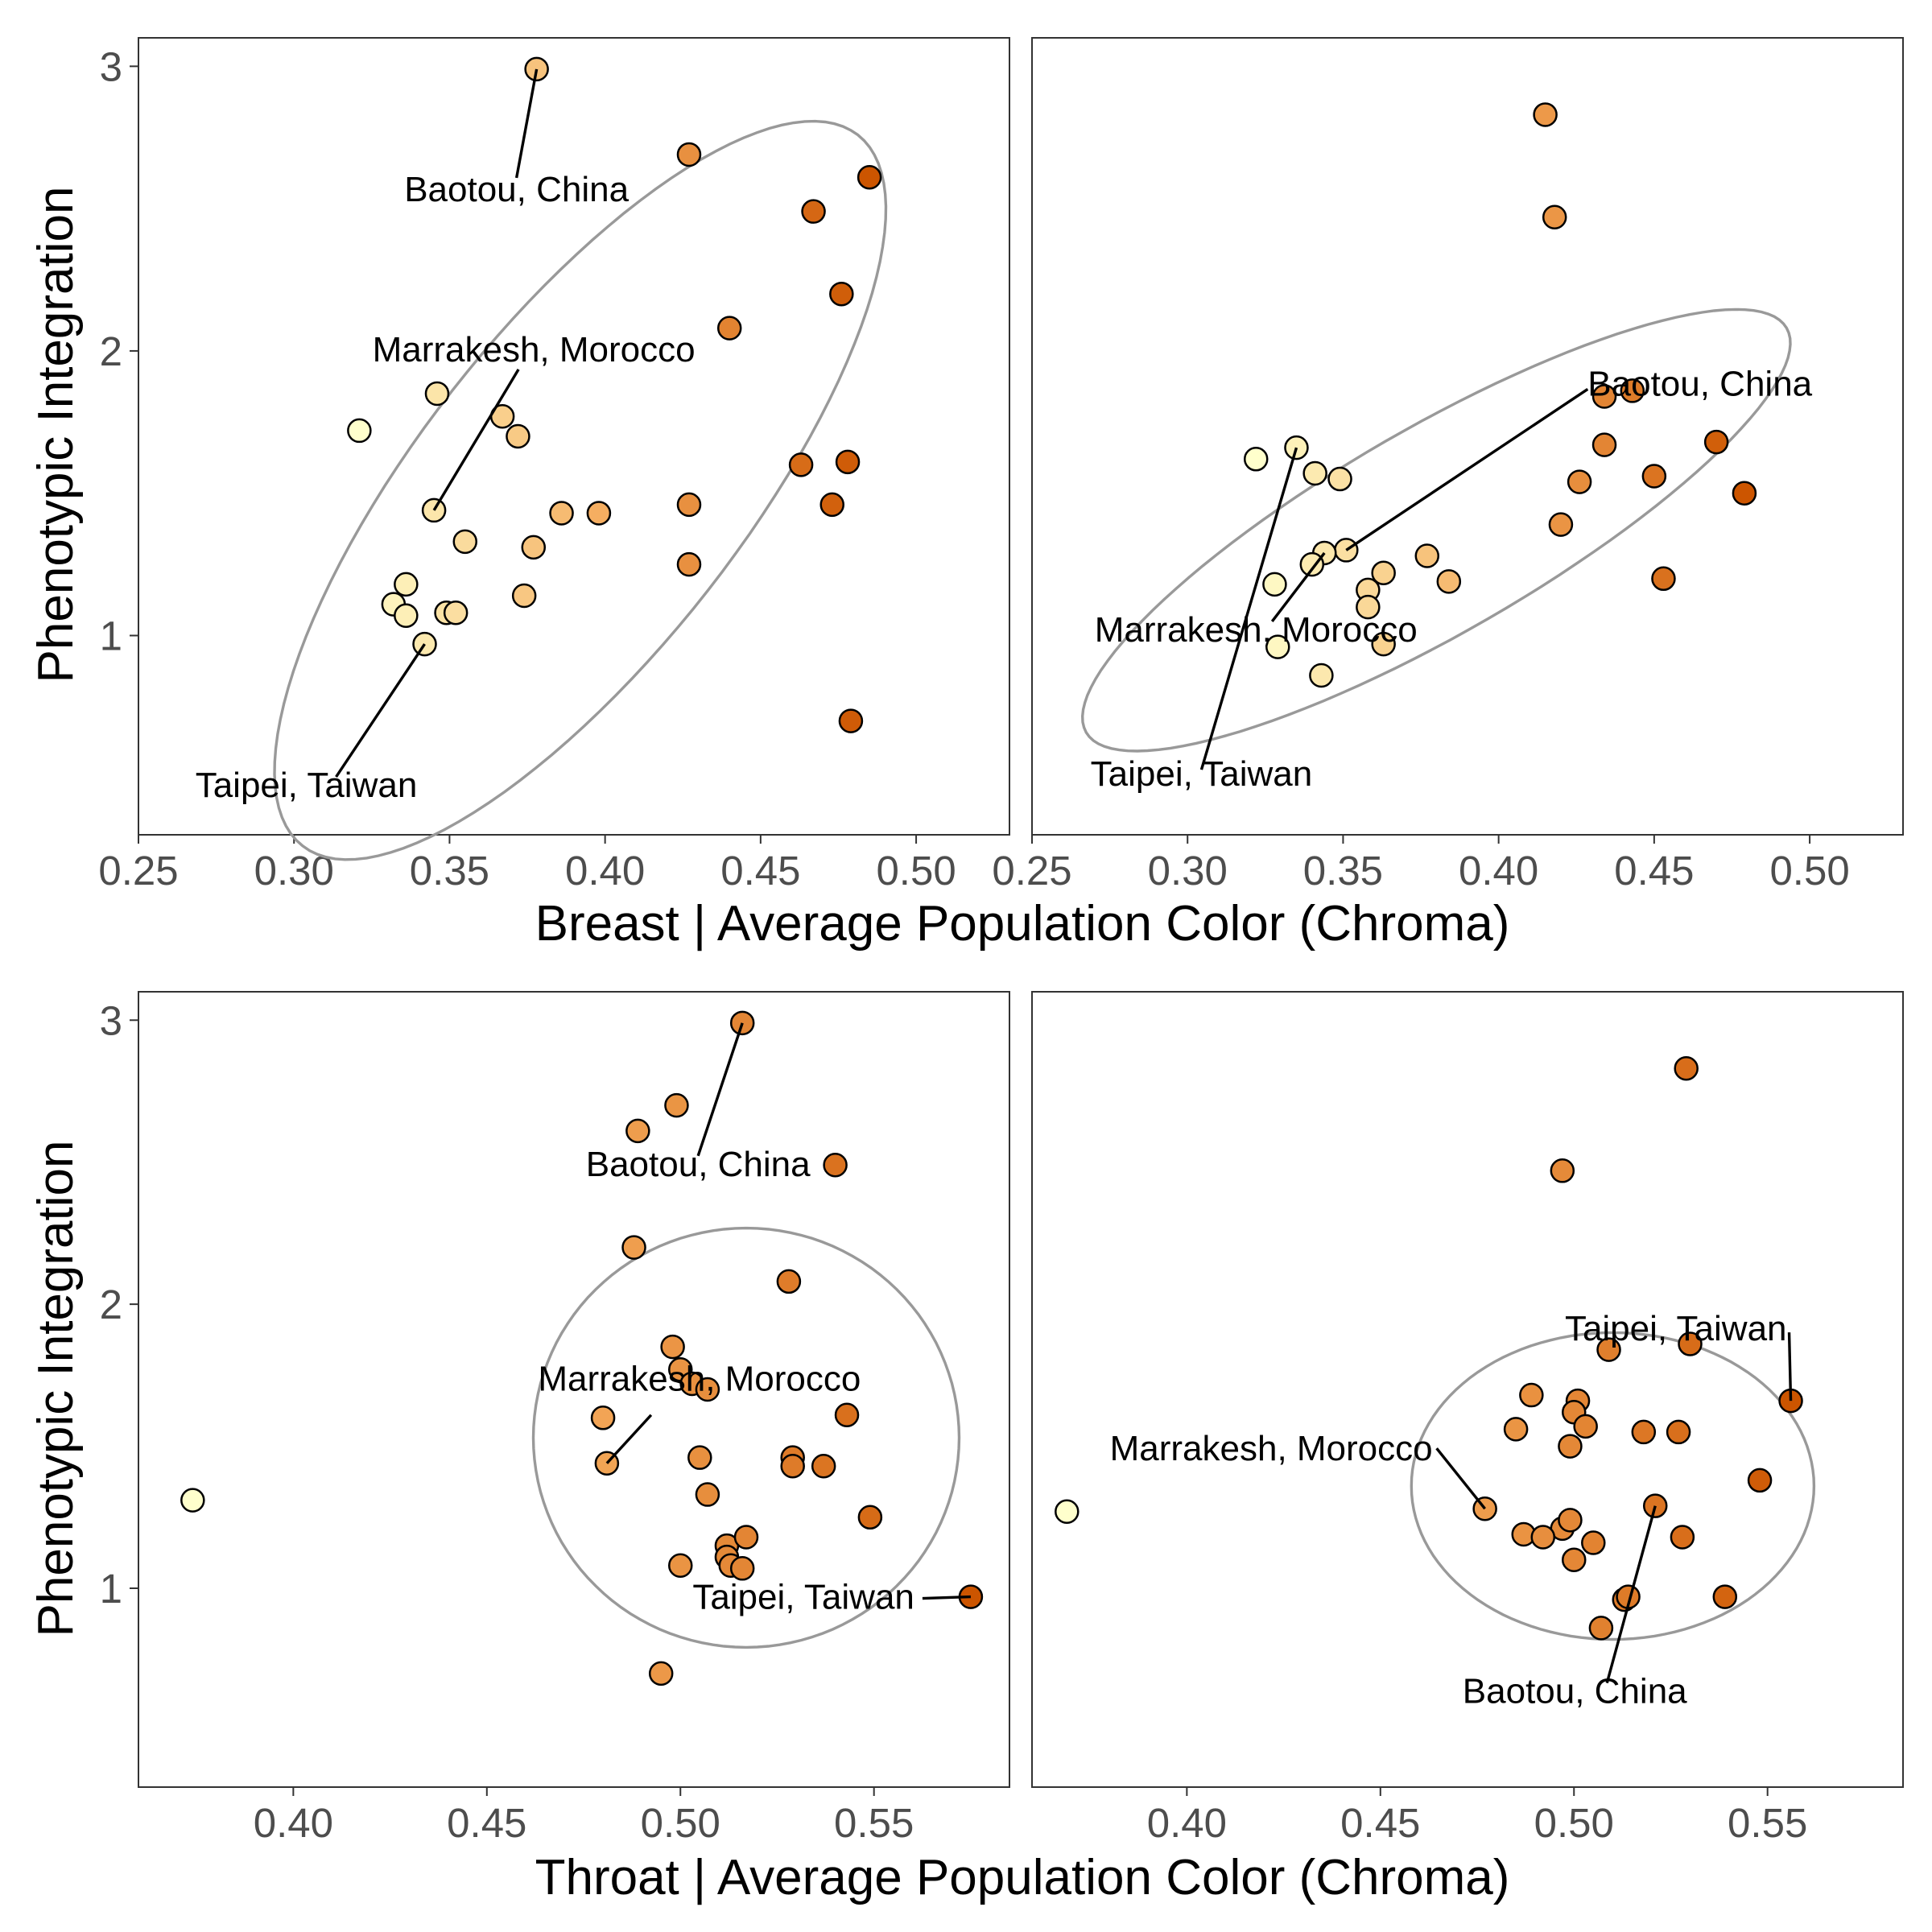 The height and width of the screenshot is (1932, 1932). I want to click on y-axis-title-top: Phenotypic Integration, so click(56, 435).